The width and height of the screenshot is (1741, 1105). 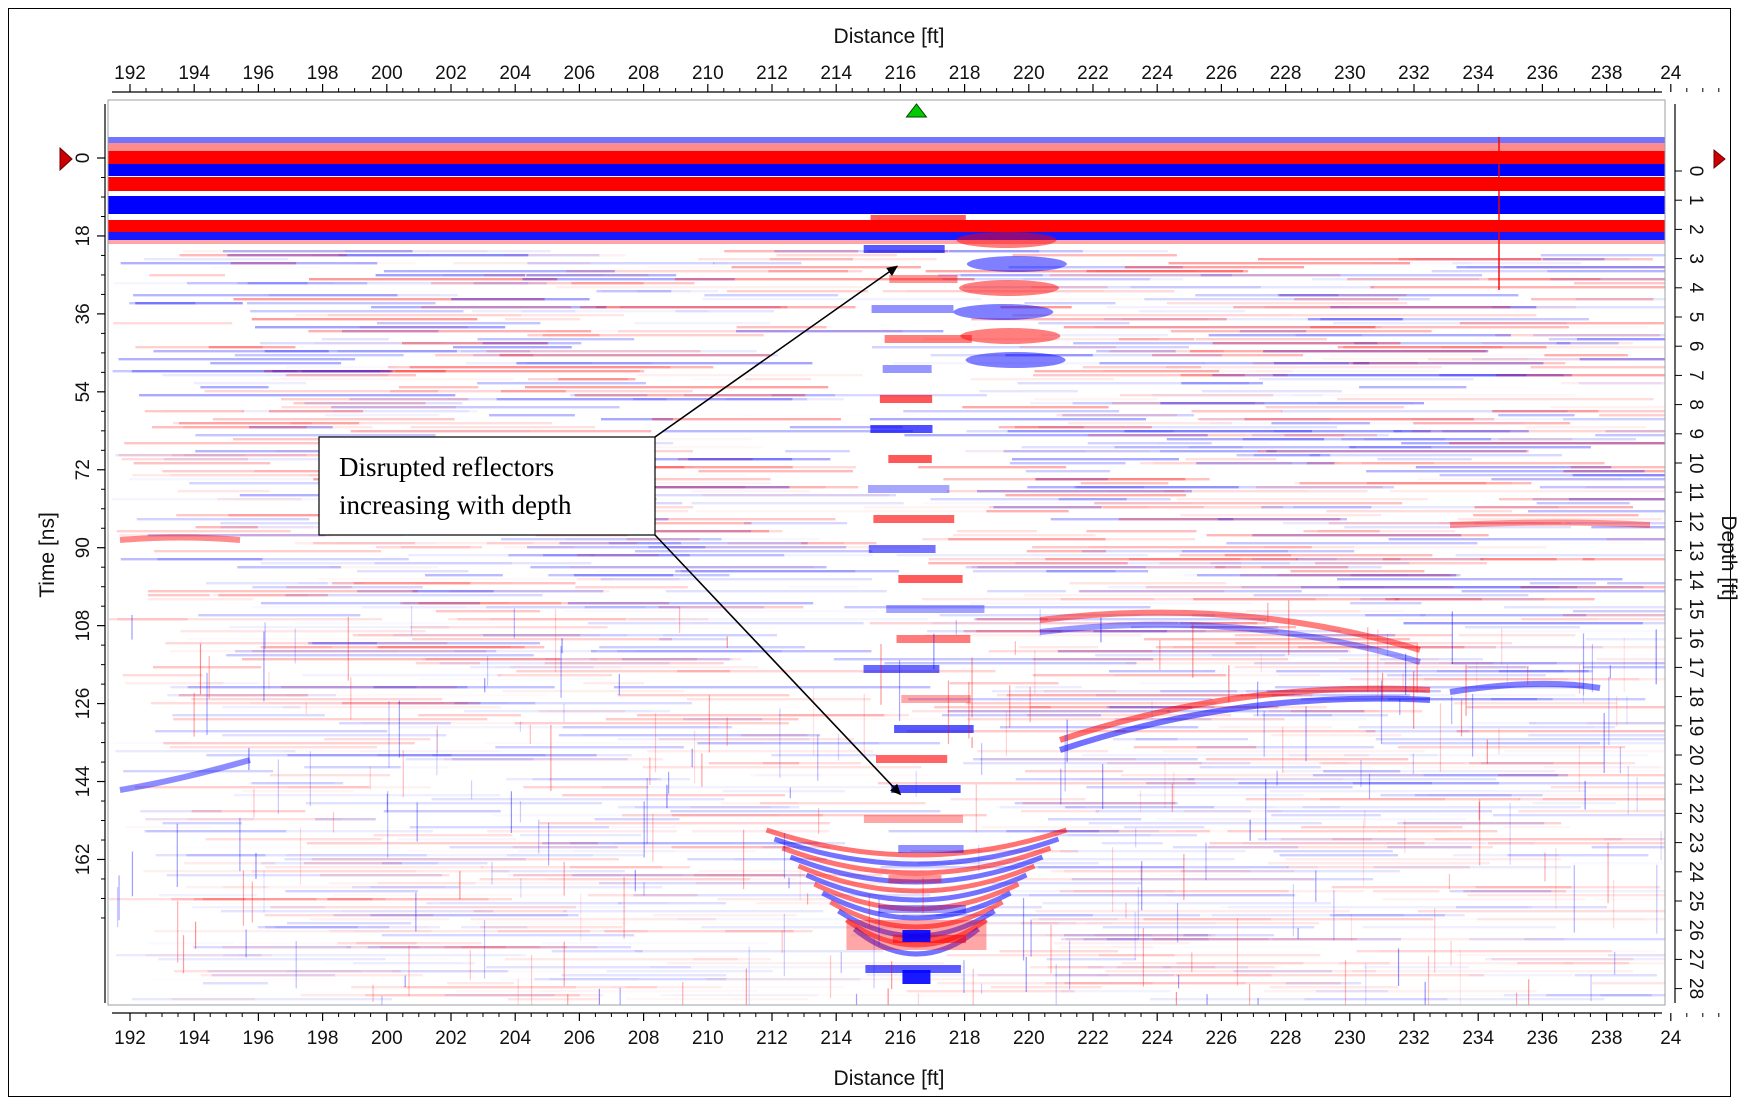 I want to click on time-tick-label: 90, so click(x=83, y=547).